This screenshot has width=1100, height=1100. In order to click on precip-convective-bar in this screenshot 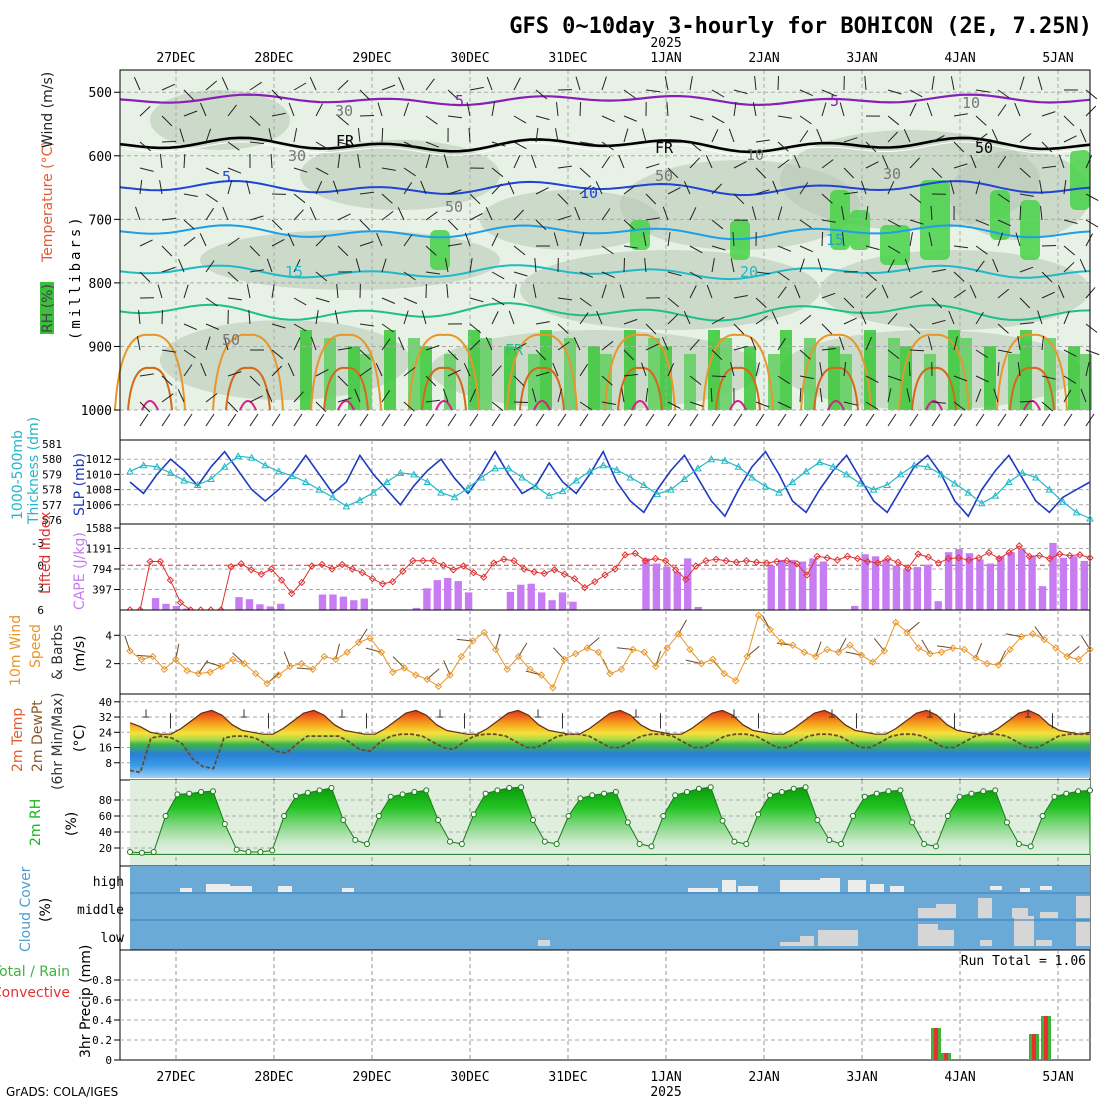, I will do `click(936, 1044)`.